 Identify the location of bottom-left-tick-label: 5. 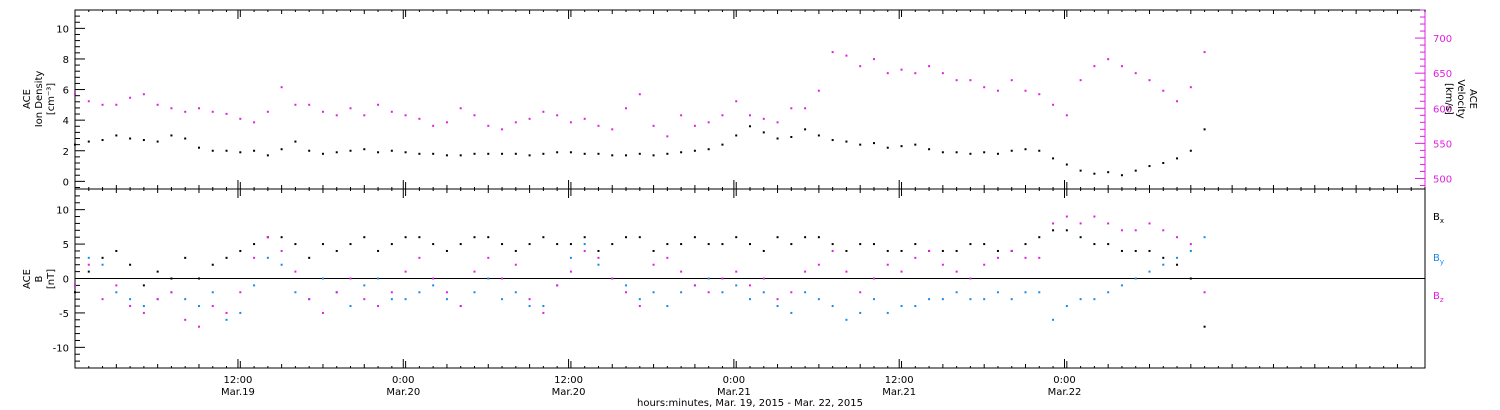
(66, 245).